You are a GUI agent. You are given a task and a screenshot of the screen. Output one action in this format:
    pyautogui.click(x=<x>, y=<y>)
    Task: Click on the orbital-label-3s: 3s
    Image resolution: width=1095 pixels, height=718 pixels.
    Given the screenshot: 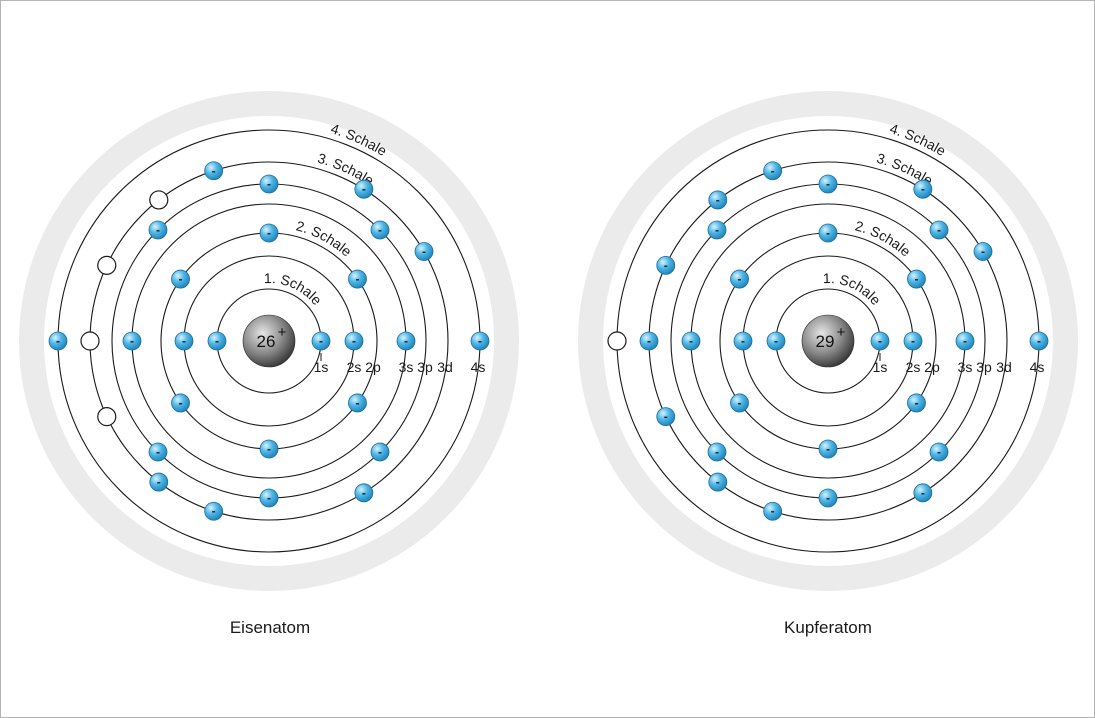 What is the action you would take?
    pyautogui.click(x=406, y=367)
    